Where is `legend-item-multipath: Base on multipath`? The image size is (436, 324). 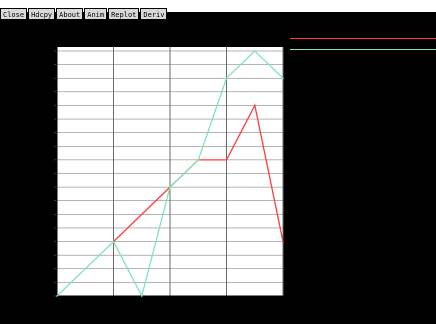
legend-item-multipath: Base on multipath is located at coordinates (363, 33).